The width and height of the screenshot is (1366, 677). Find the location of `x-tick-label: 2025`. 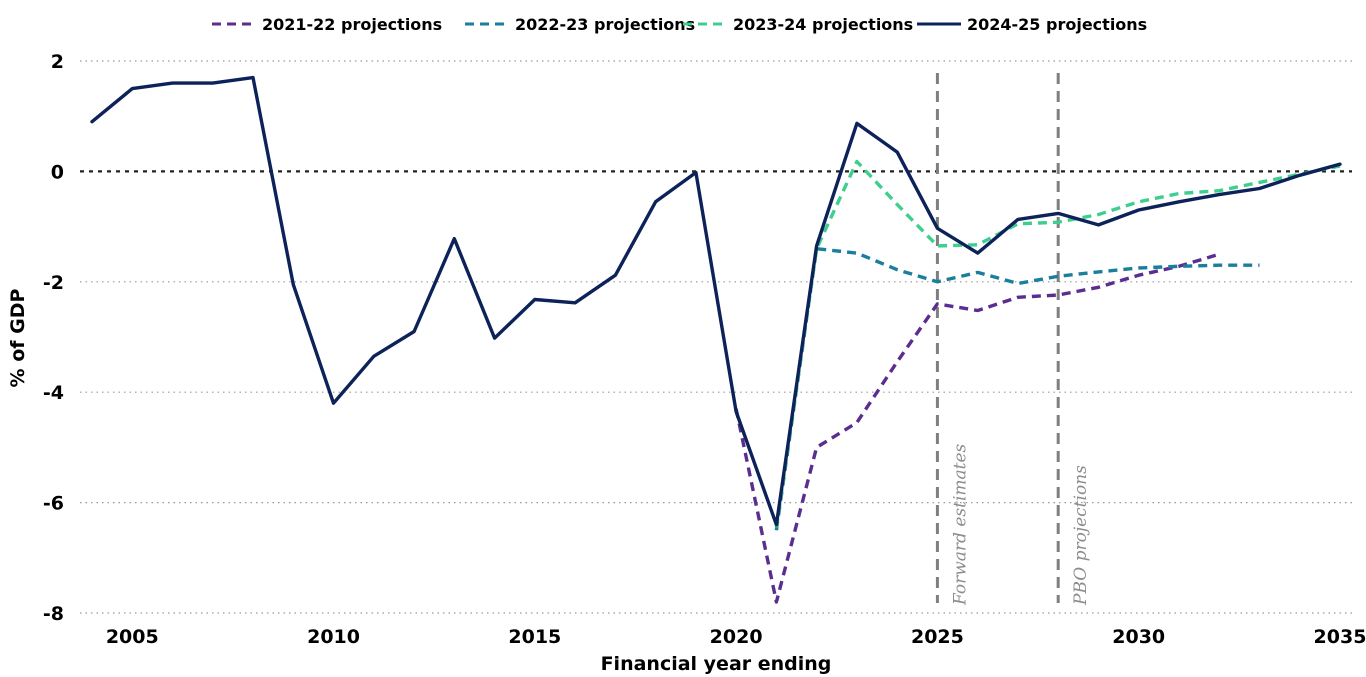

x-tick-label: 2025 is located at coordinates (937, 637).